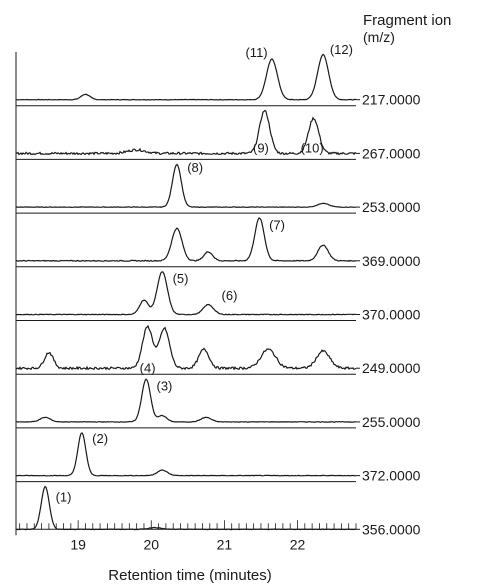 The image size is (490, 587). Describe the element at coordinates (391, 476) in the screenshot. I see `trace-label: 372.0000` at that location.